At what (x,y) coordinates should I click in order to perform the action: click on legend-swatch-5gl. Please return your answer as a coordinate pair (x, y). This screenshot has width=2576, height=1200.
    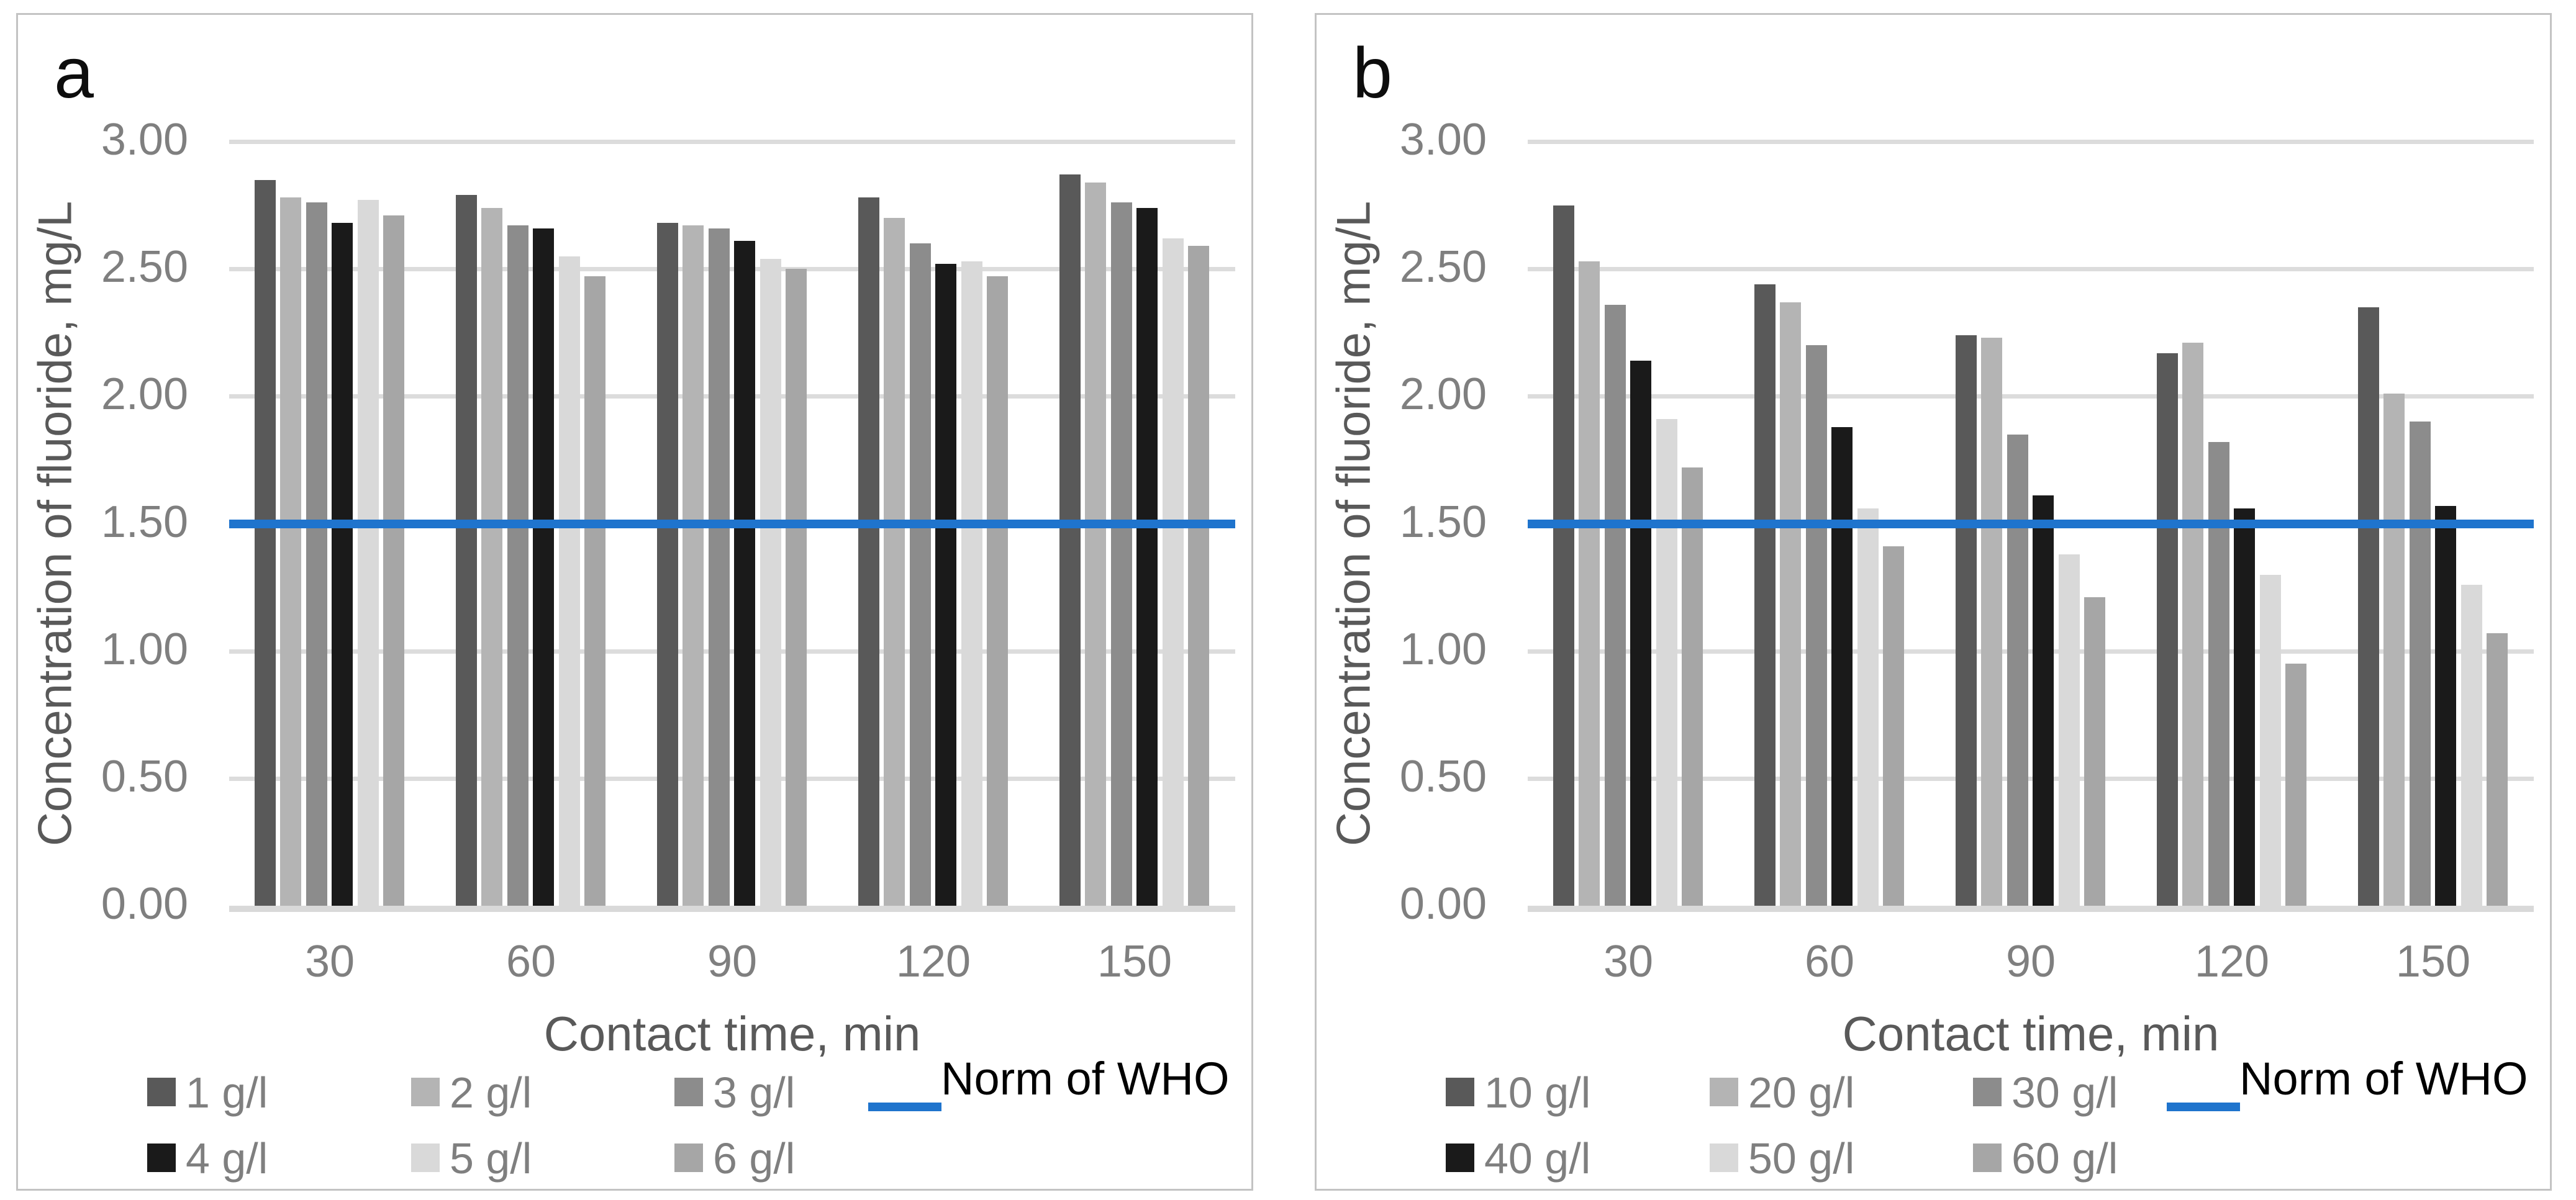
    Looking at the image, I should click on (425, 1158).